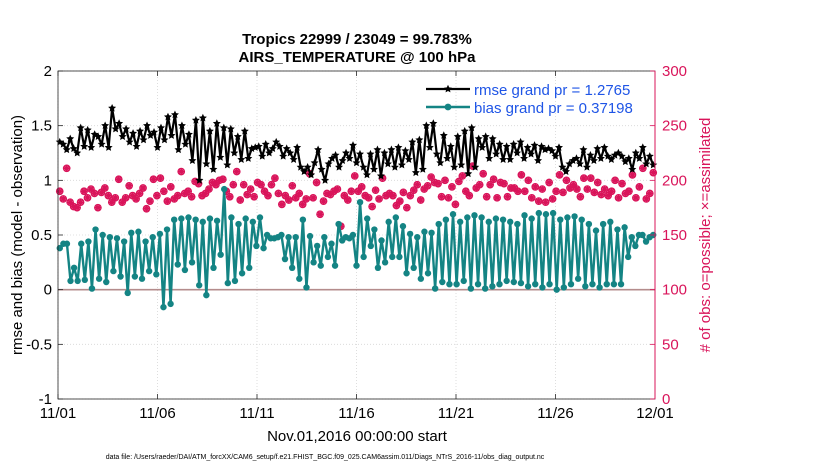  Describe the element at coordinates (448, 88) in the screenshot. I see `legend-rmse-marker` at that location.